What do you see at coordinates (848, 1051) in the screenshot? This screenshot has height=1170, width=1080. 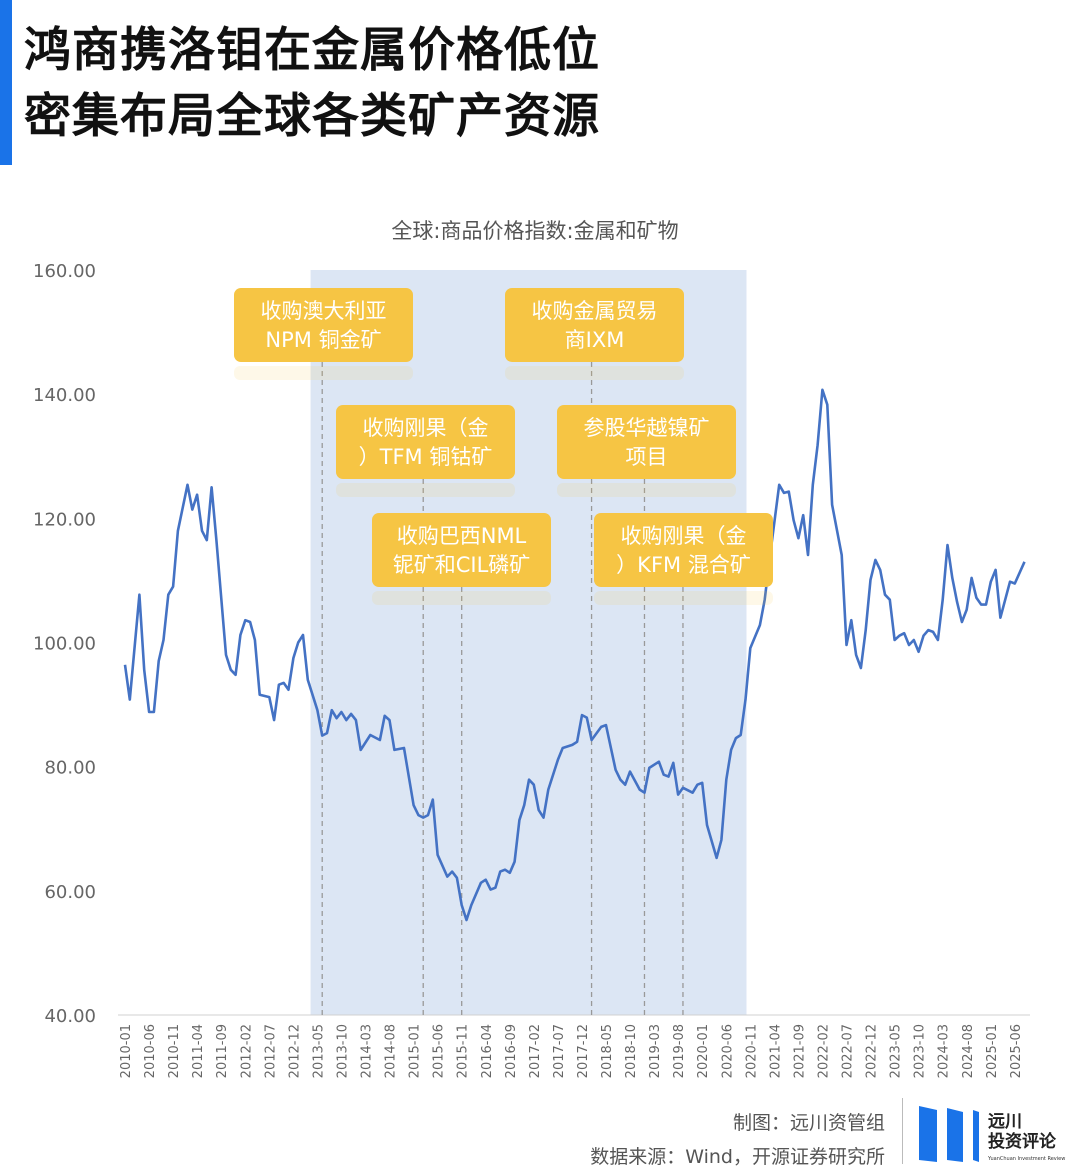 I see `x-tick-label: 2022-07` at bounding box center [848, 1051].